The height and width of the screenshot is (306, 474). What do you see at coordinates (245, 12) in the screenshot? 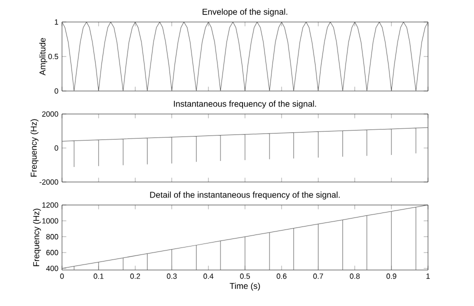
I see `chart-title: Envelope of the signal.` at bounding box center [245, 12].